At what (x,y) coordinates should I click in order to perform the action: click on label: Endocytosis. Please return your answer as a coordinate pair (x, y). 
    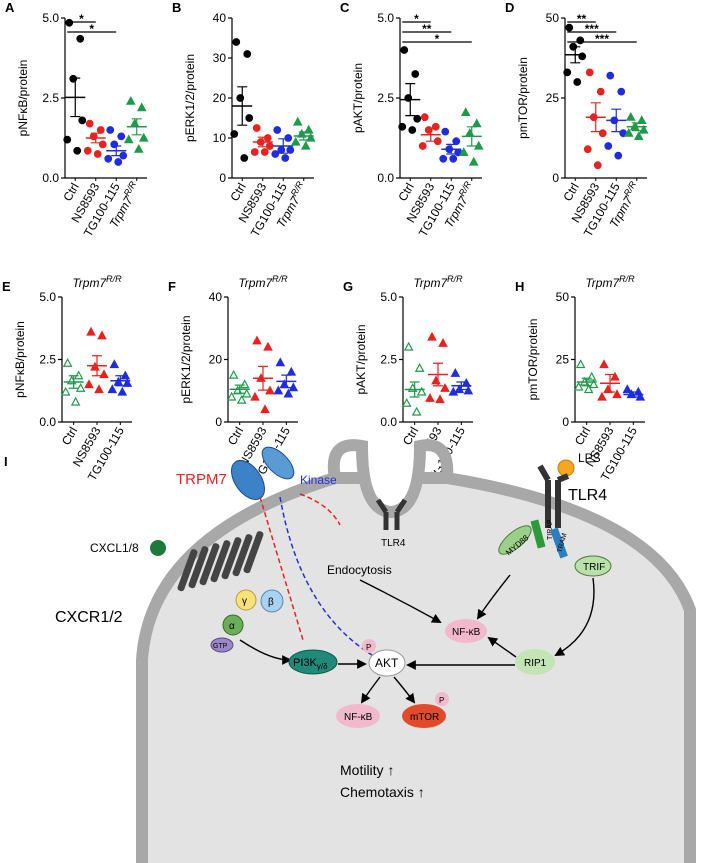
    Looking at the image, I should click on (359, 570).